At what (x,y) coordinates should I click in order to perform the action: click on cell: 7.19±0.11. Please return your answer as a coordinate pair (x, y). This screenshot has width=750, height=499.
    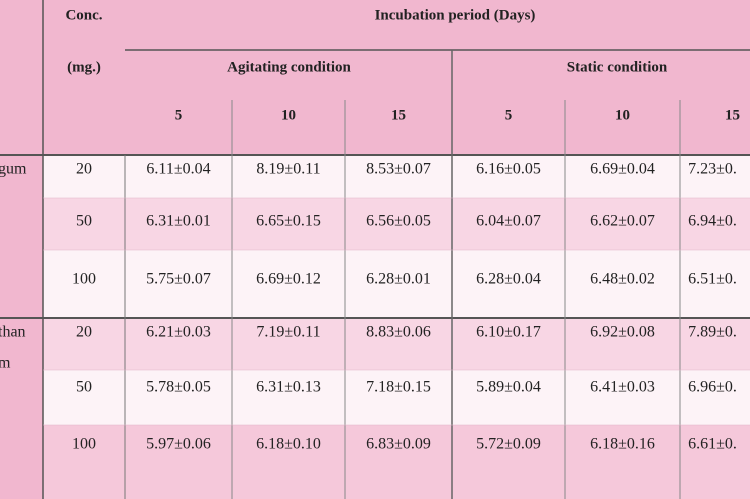
    Looking at the image, I should click on (288, 332).